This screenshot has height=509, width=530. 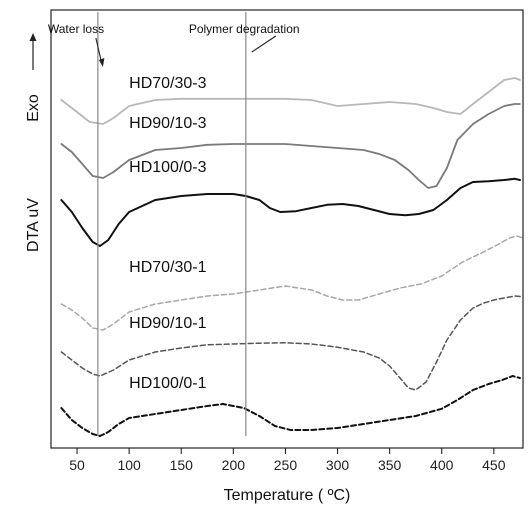 What do you see at coordinates (167, 267) in the screenshot?
I see `series-label-3: HD70/30-1` at bounding box center [167, 267].